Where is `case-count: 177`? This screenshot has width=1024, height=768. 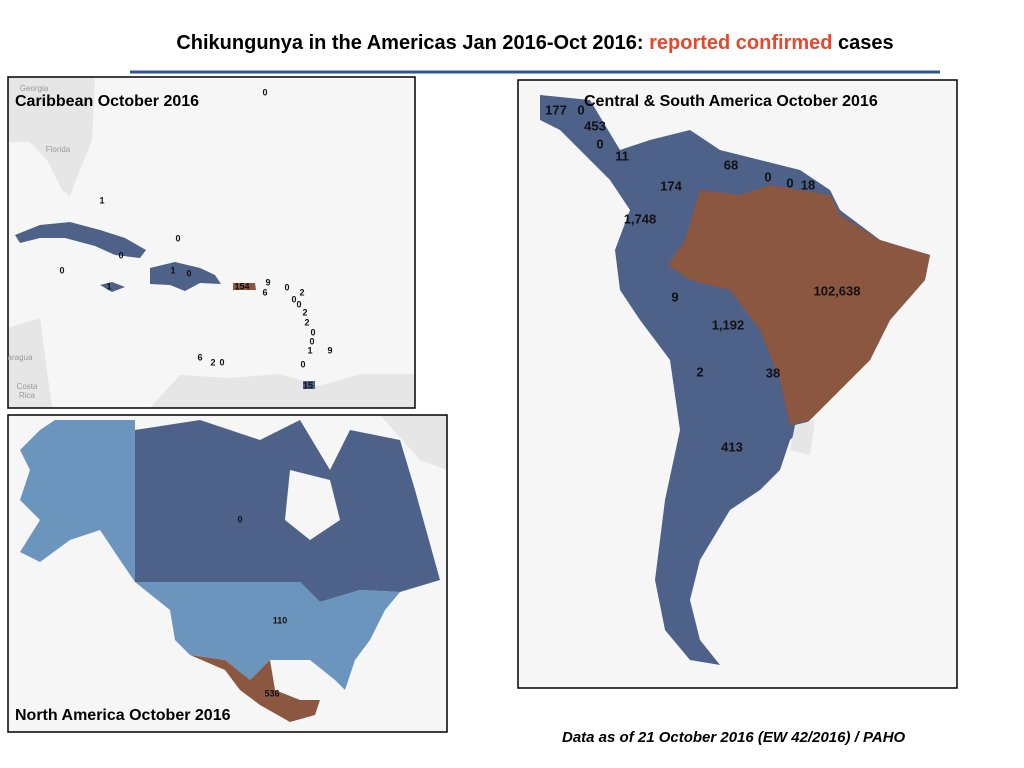
case-count: 177 is located at coordinates (556, 109).